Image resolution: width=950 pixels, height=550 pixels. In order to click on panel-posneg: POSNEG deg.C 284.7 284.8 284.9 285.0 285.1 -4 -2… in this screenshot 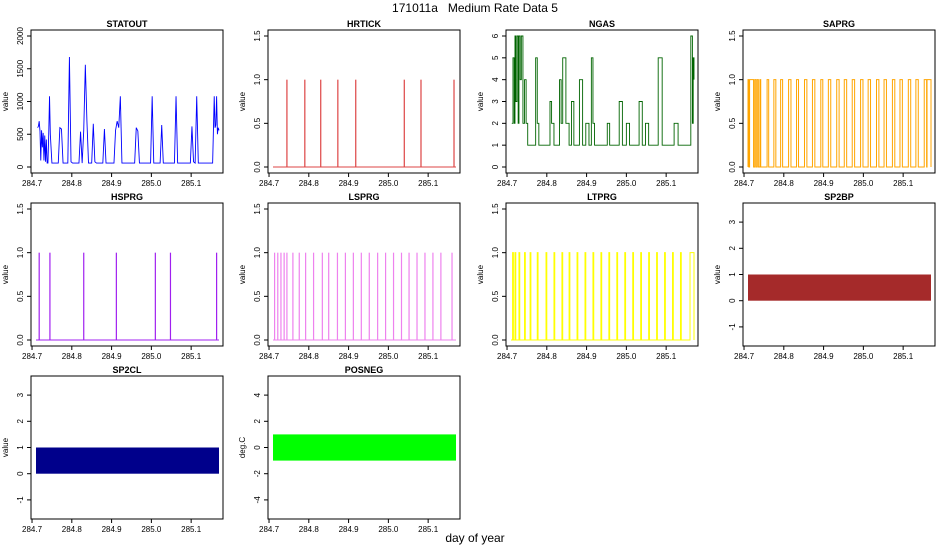, I will do `click(349, 449)`.